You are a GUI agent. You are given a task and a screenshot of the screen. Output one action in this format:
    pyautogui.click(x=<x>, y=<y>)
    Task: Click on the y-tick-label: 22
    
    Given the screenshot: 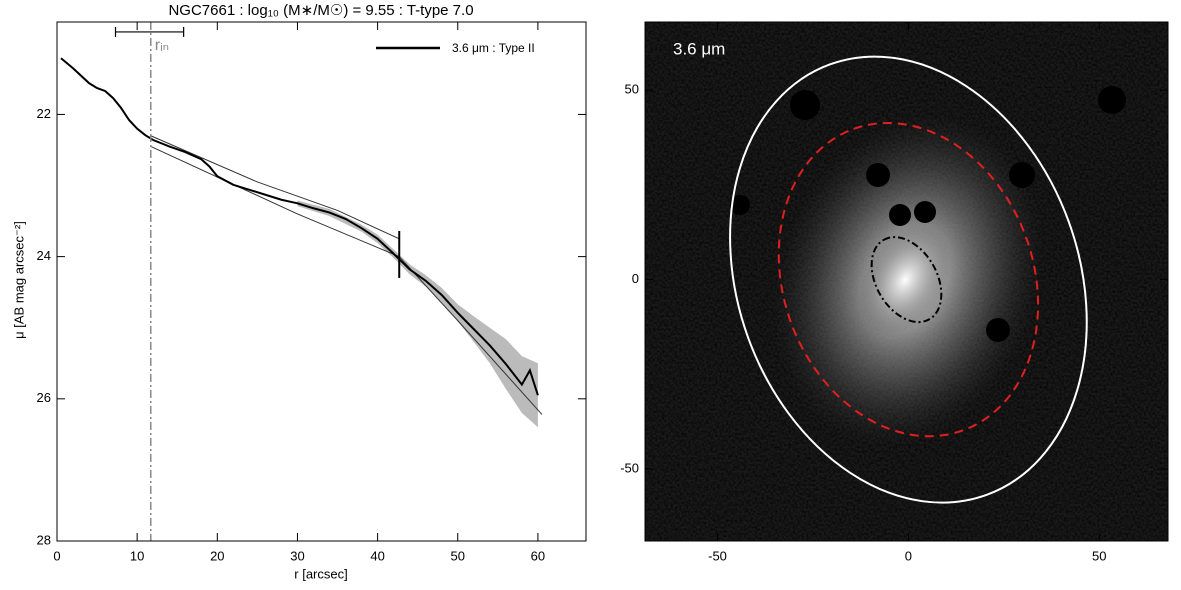 What is the action you would take?
    pyautogui.click(x=44, y=113)
    